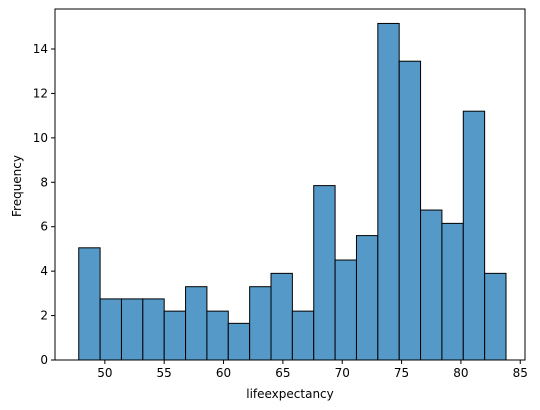  What do you see at coordinates (44, 316) in the screenshot?
I see `y-tick-label: 2` at bounding box center [44, 316].